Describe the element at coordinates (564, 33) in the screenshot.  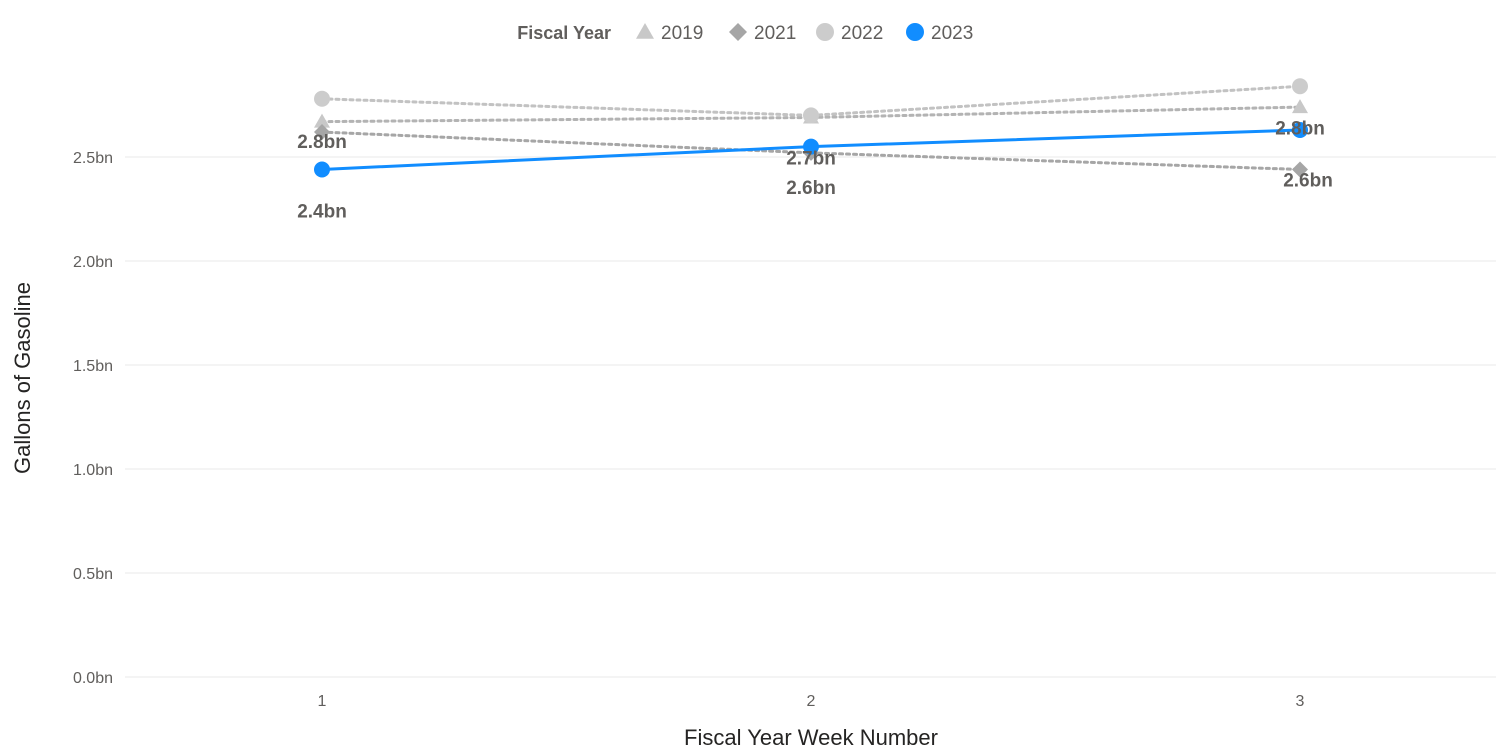
I see `legend-title: Fiscal Year` at that location.